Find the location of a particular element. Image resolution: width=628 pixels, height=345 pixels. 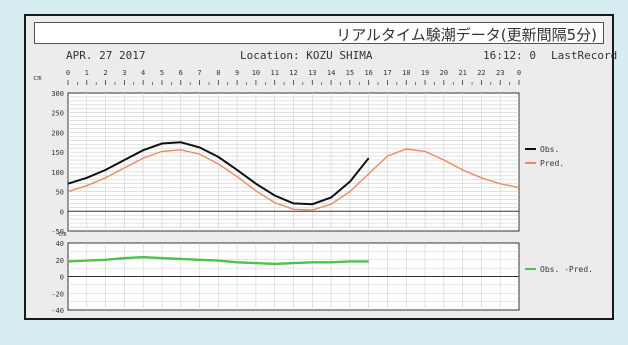

legend-obs-label: Obs. is located at coordinates (549, 149).